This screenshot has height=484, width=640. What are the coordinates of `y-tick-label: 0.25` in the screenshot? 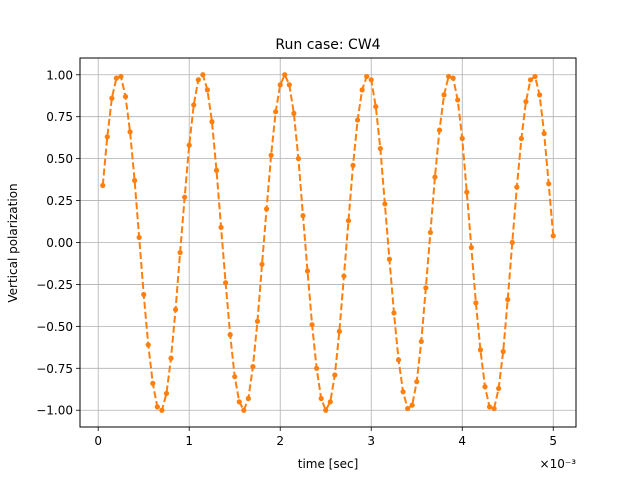 It's located at (59, 201).